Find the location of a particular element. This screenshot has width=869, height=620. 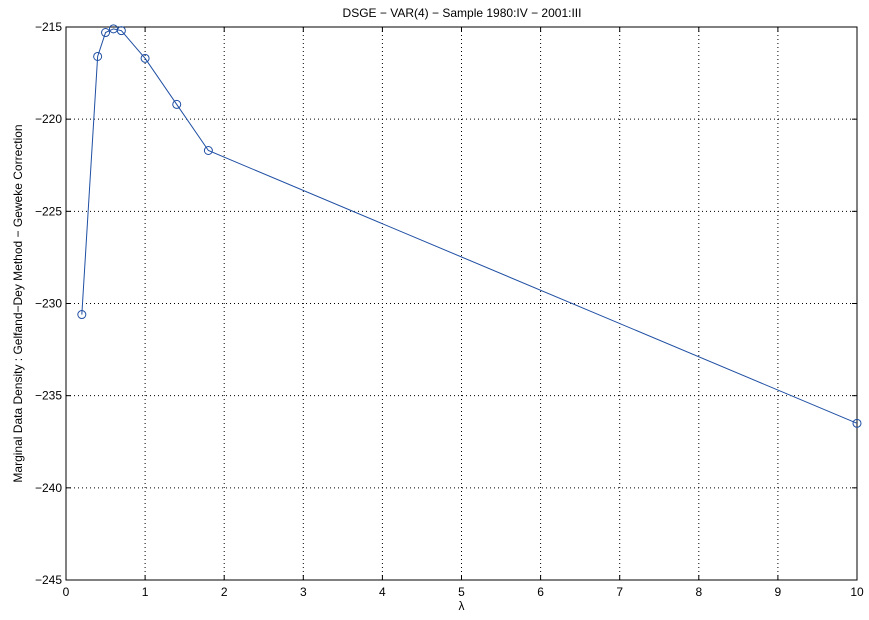

x-tick-label: 2 is located at coordinates (224, 592).